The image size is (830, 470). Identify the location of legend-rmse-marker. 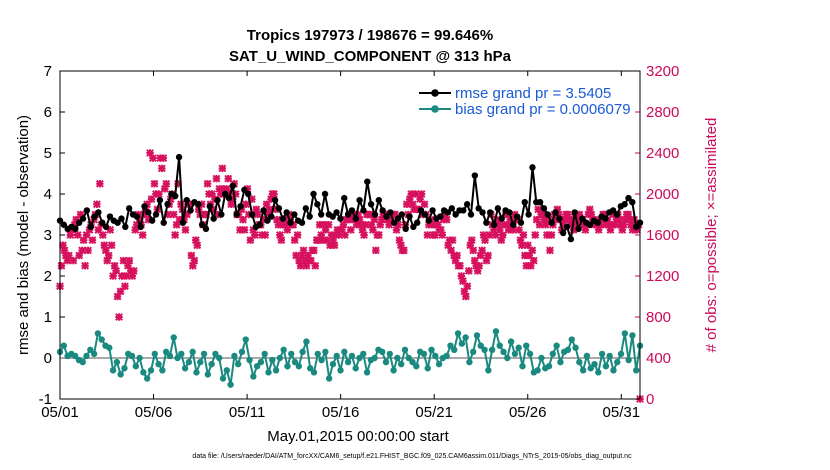
(435, 93).